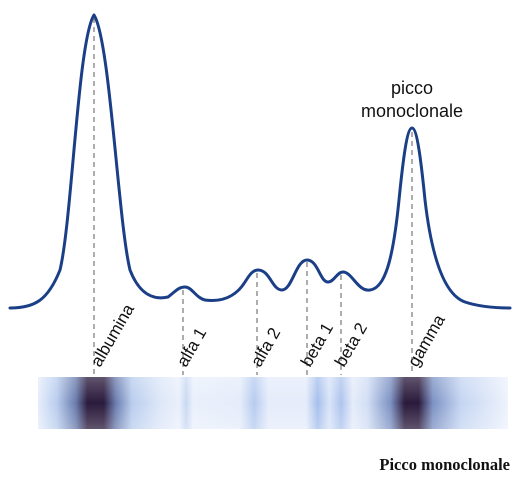 This screenshot has width=518, height=481. What do you see at coordinates (426, 340) in the screenshot?
I see `label-gamma: gamma` at bounding box center [426, 340].